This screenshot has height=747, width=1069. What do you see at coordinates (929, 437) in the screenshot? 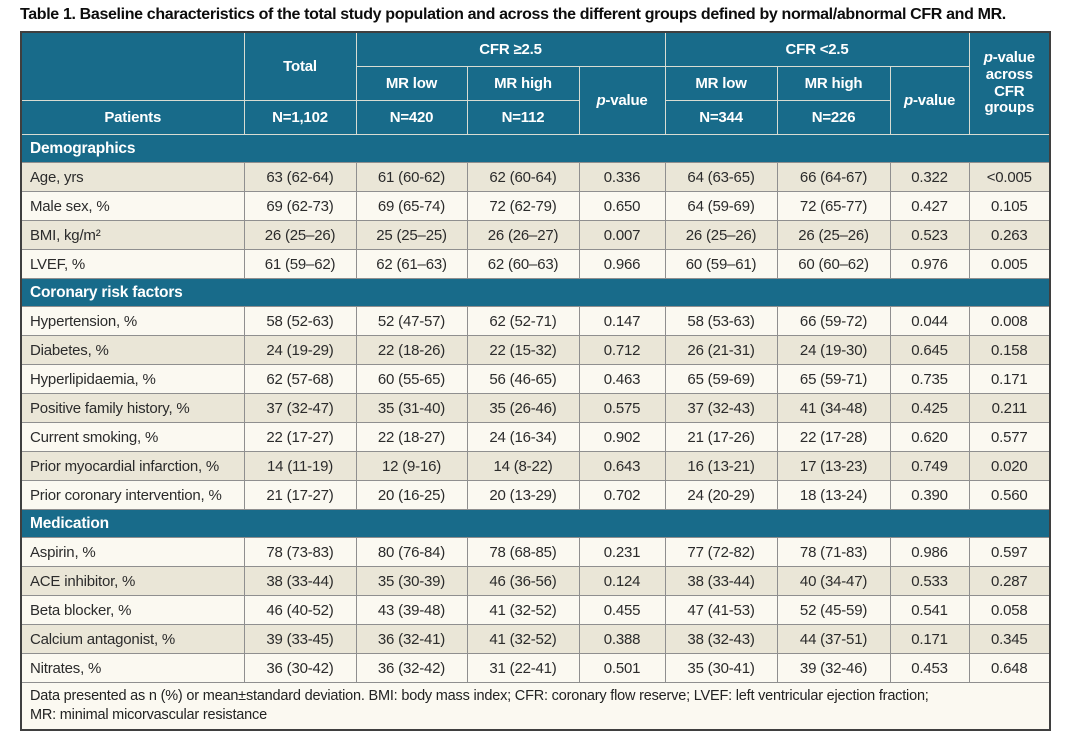
I see `cell-value: 0.620` at bounding box center [929, 437].